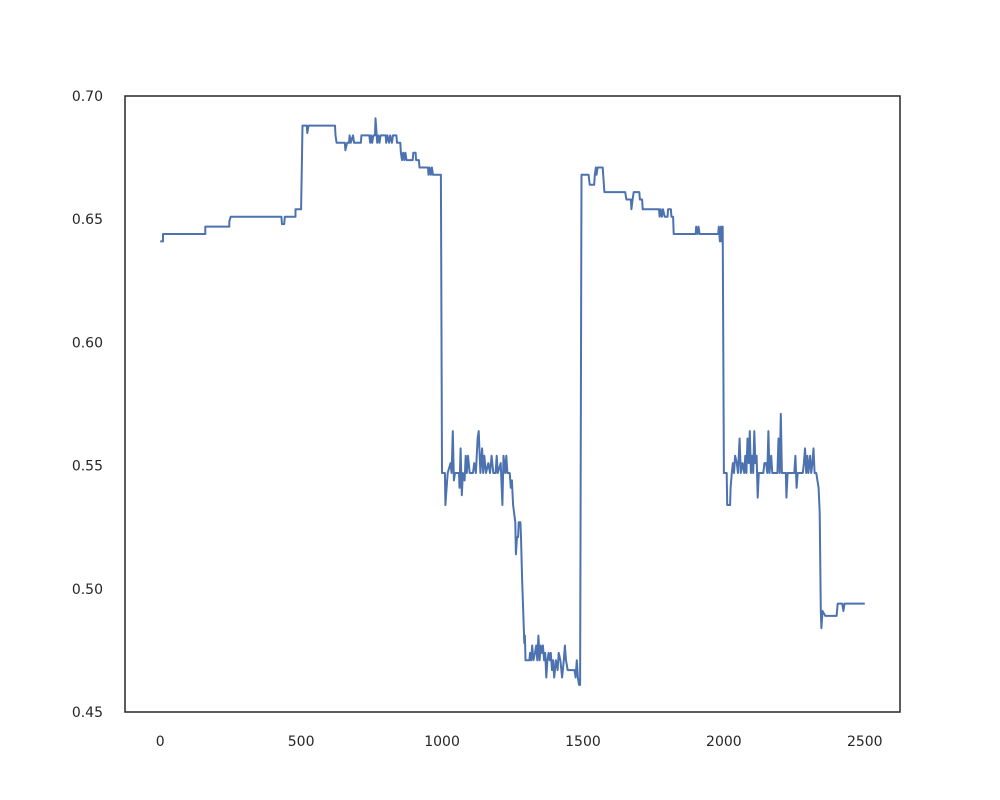 Image resolution: width=1000 pixels, height=800 pixels. Describe the element at coordinates (865, 742) in the screenshot. I see `x-tick-label: 2500` at that location.